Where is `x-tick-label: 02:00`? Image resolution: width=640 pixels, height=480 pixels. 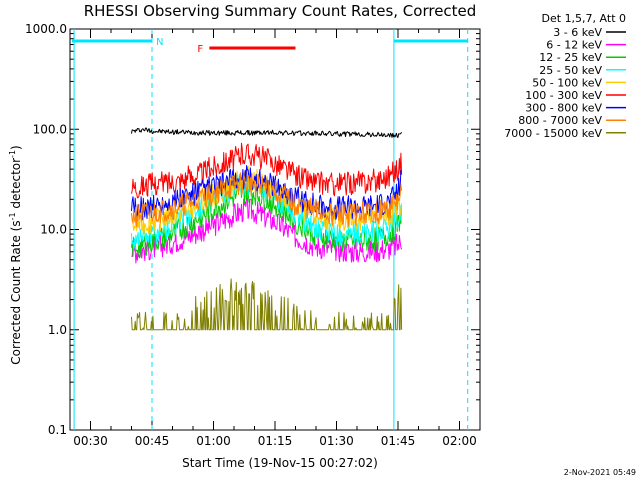
x-tick-label: 02:00 is located at coordinates (459, 441).